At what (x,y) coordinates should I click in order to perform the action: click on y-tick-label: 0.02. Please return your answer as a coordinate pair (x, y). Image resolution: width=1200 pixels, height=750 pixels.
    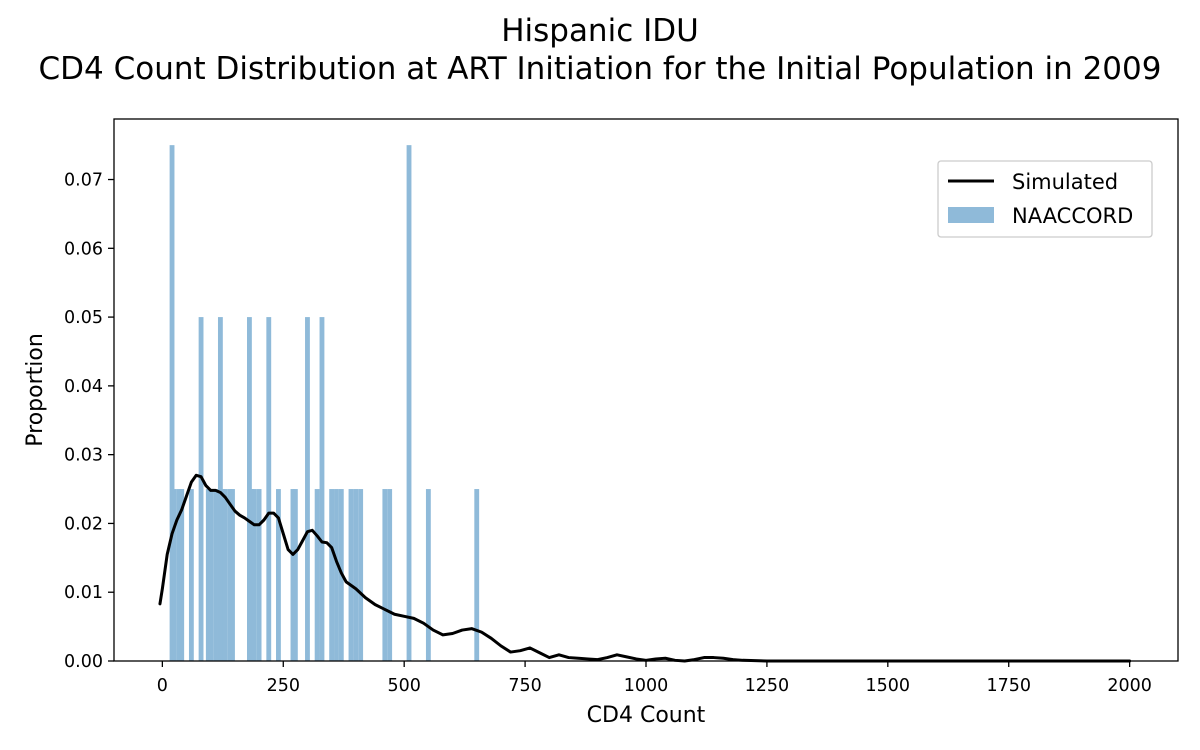
    Looking at the image, I should click on (83, 524).